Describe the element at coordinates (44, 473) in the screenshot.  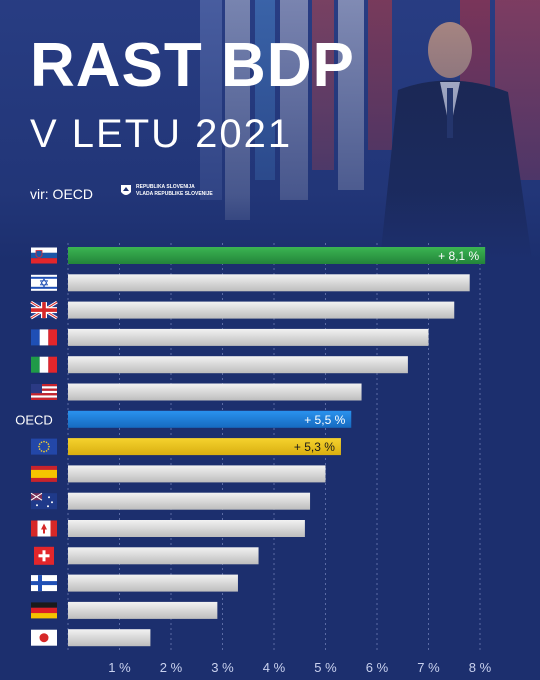
I see `flag-es-icon` at that location.